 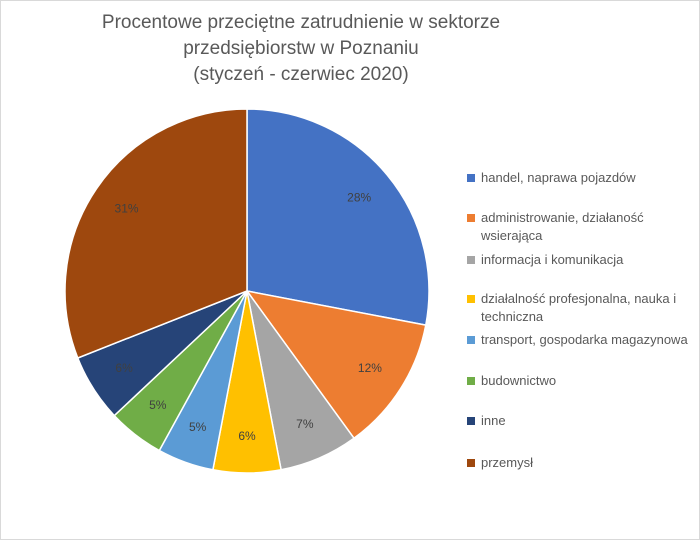 I want to click on legend-label: informacja i komunikacja, so click(x=552, y=259).